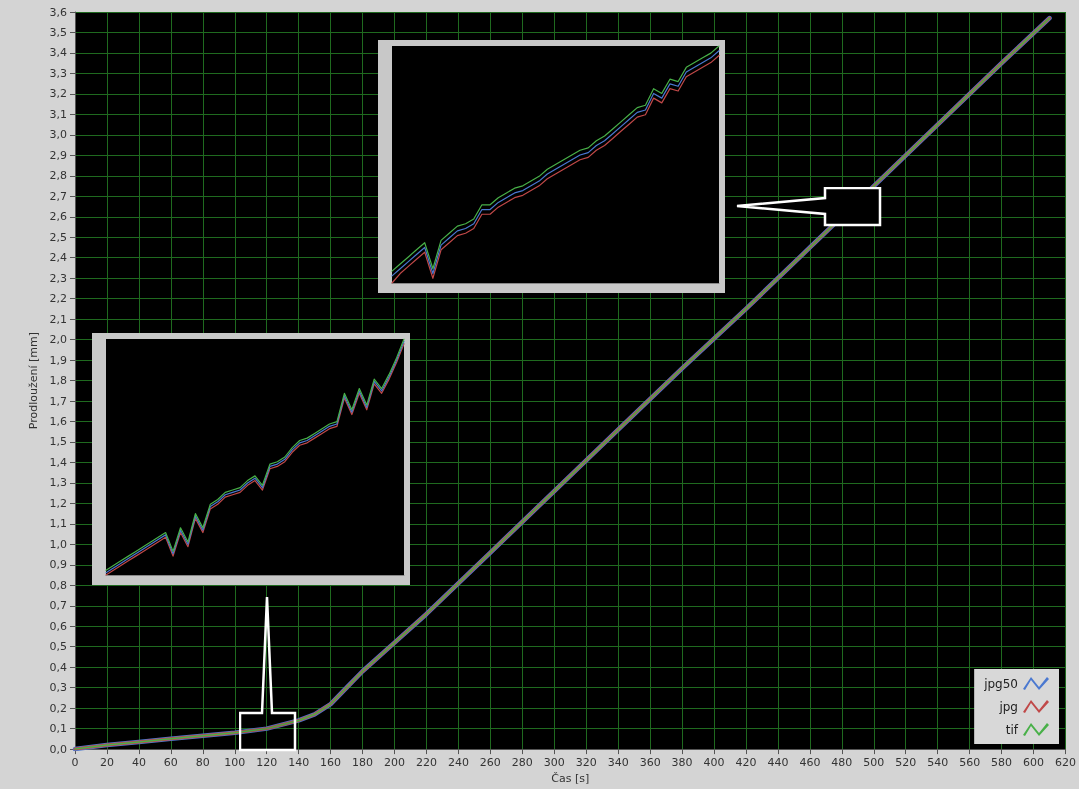 This screenshot has width=1079, height=789. I want to click on y-tick-label: 0,3, so click(58, 688).